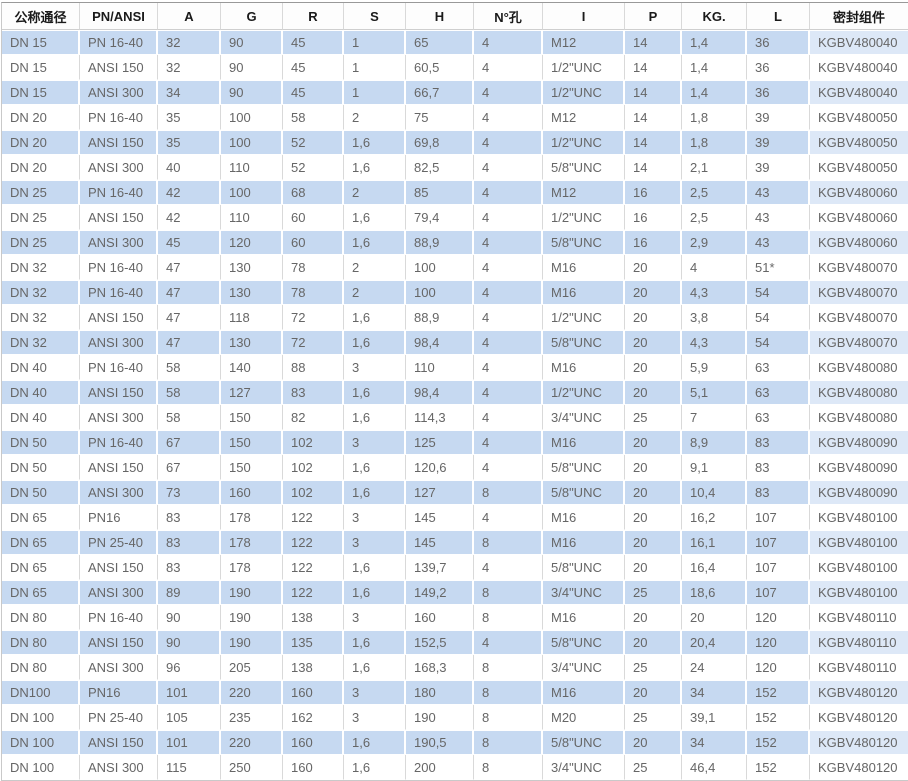  I want to click on cell: 160, so click(313, 692).